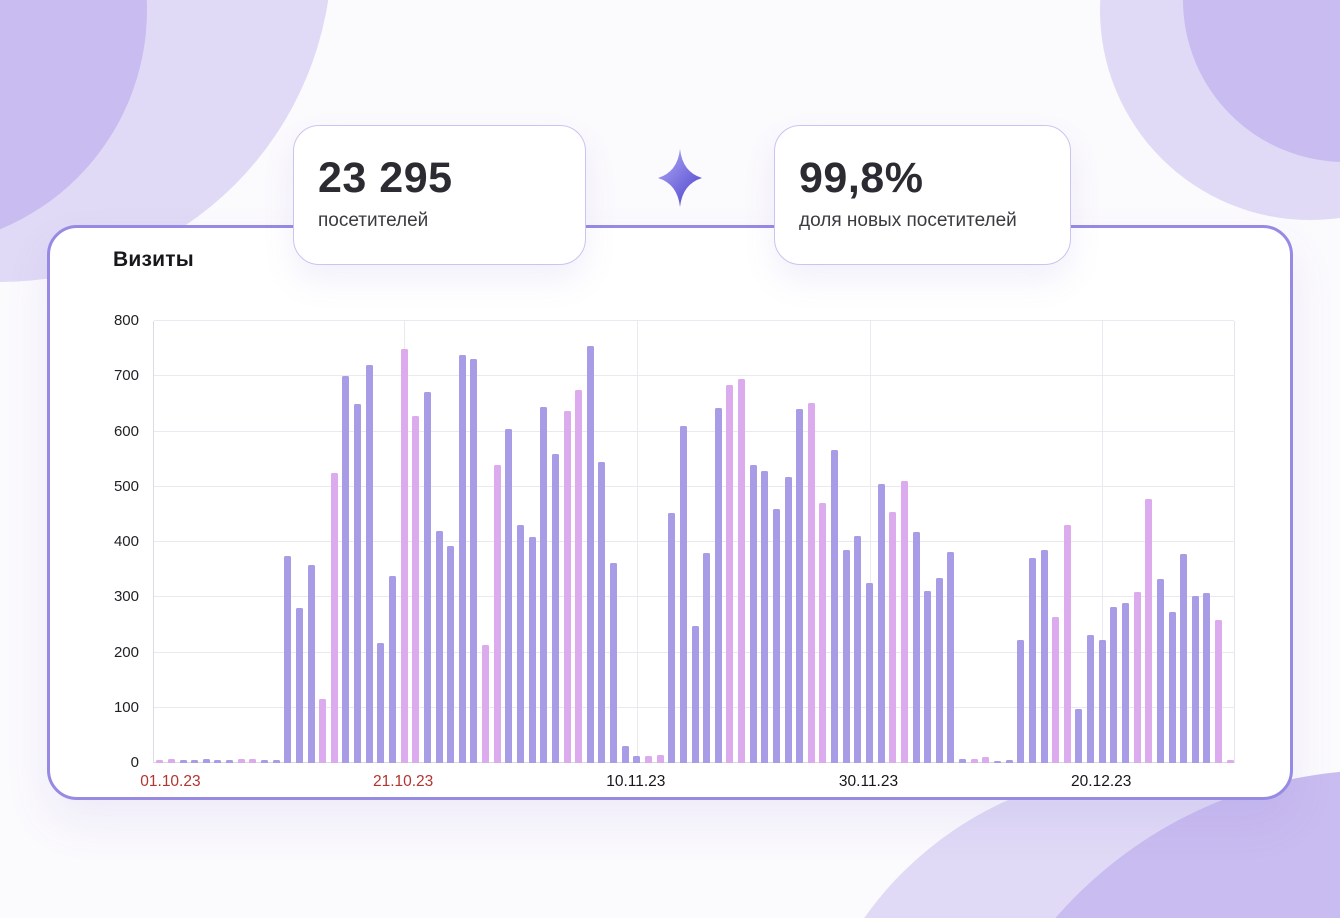 This screenshot has width=1340, height=918. What do you see at coordinates (694, 376) in the screenshot?
I see `gridline-horizontal` at bounding box center [694, 376].